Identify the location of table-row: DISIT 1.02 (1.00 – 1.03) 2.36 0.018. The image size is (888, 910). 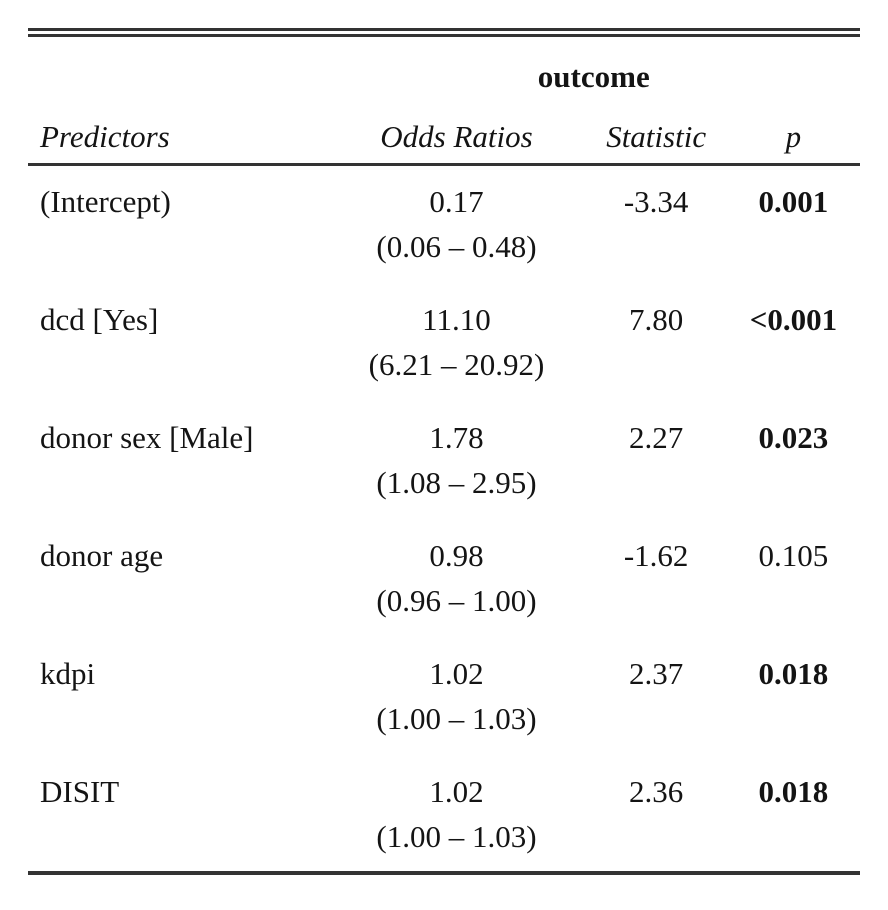
(444, 806).